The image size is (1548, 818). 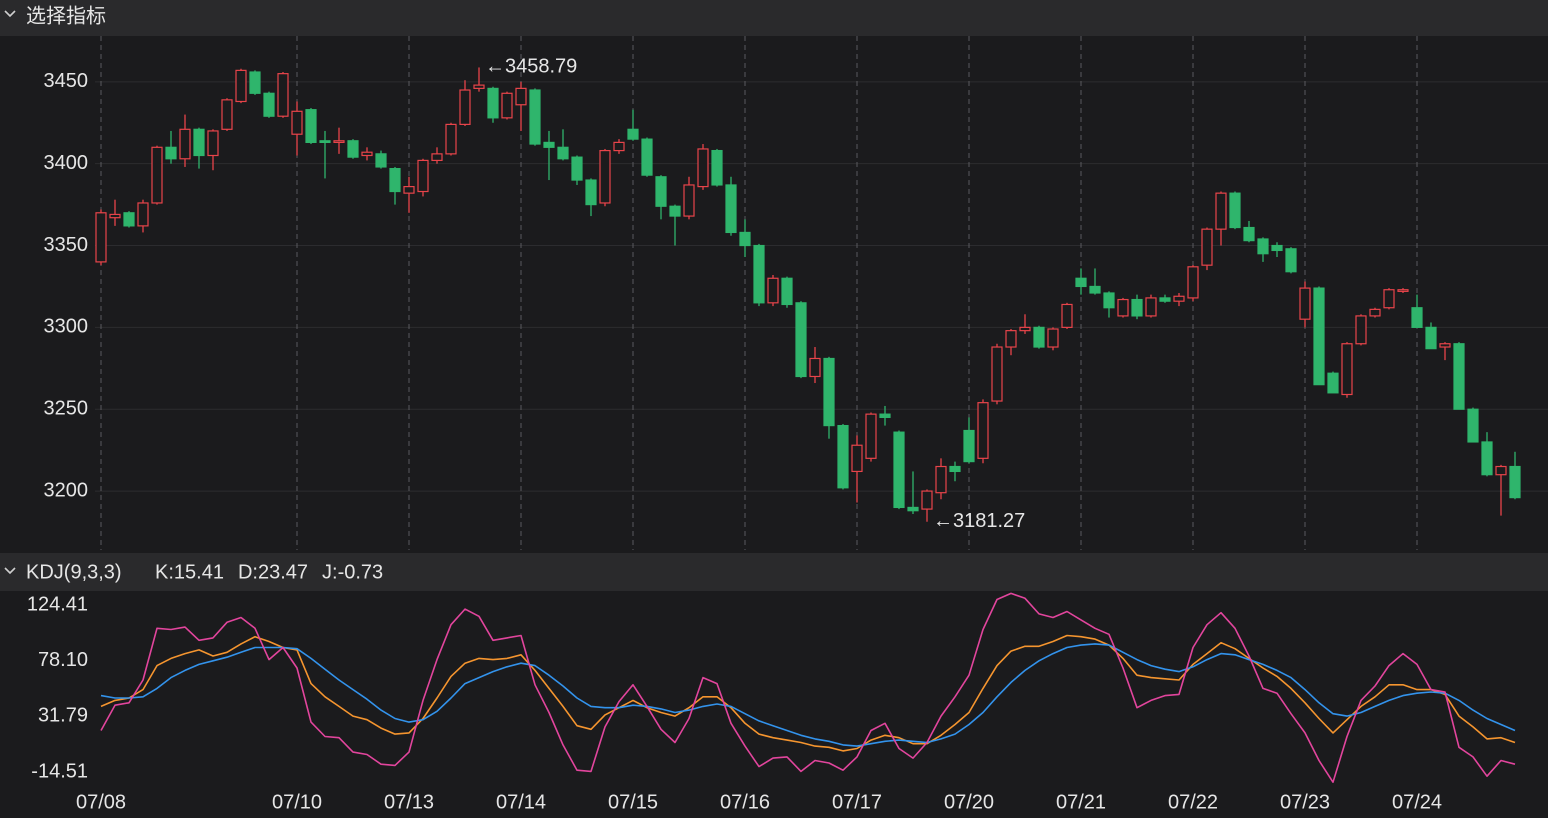 What do you see at coordinates (633, 802) in the screenshot?
I see `x-tick-label: 07/15` at bounding box center [633, 802].